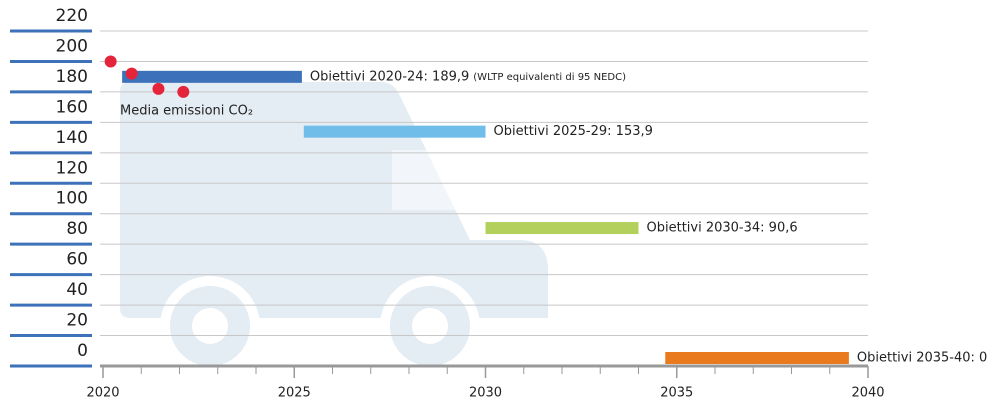  Describe the element at coordinates (389, 76) in the screenshot. I see `target-label: Obiettivi 2020-24: 189,9` at that location.